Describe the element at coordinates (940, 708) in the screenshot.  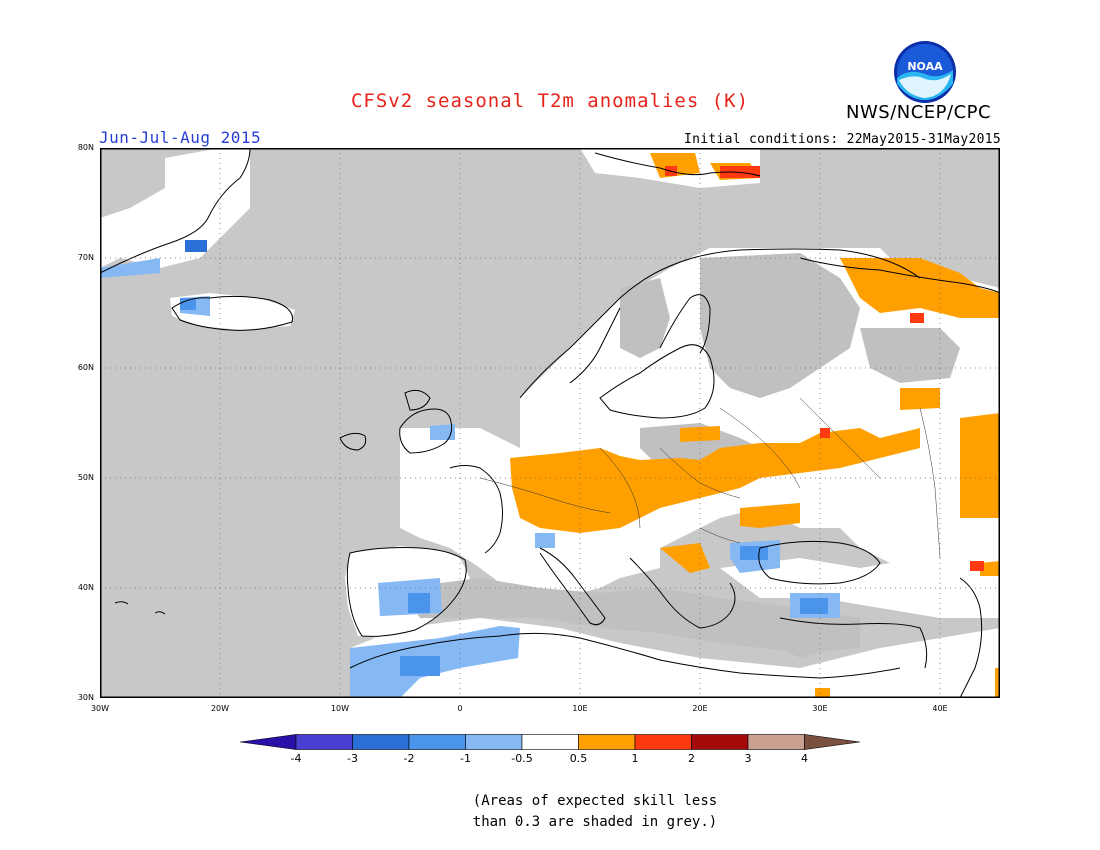
I see `x-tick-label: 40E` at that location.